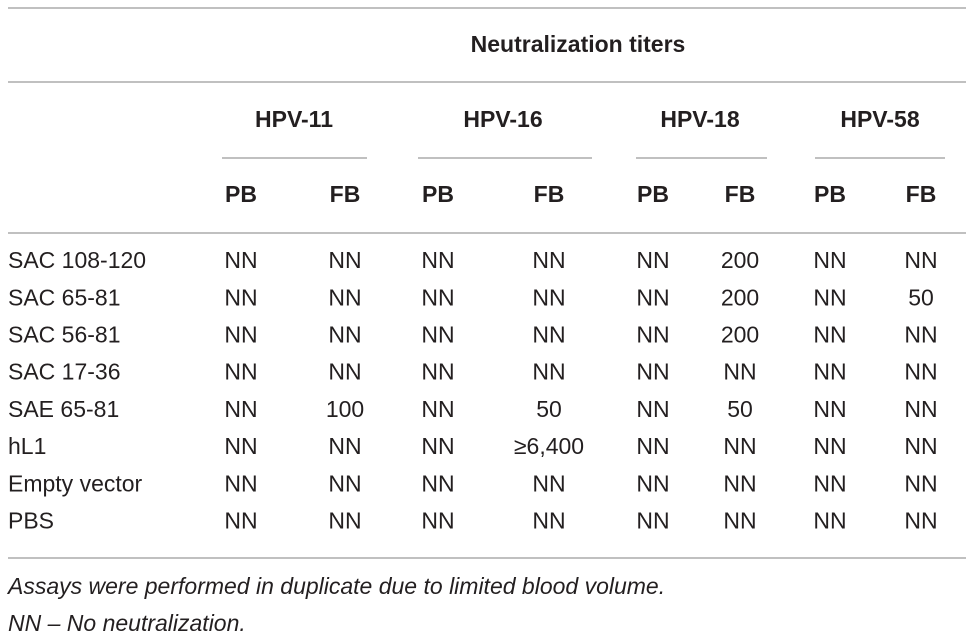  I want to click on row-label: SAC 56-81, so click(64, 334).